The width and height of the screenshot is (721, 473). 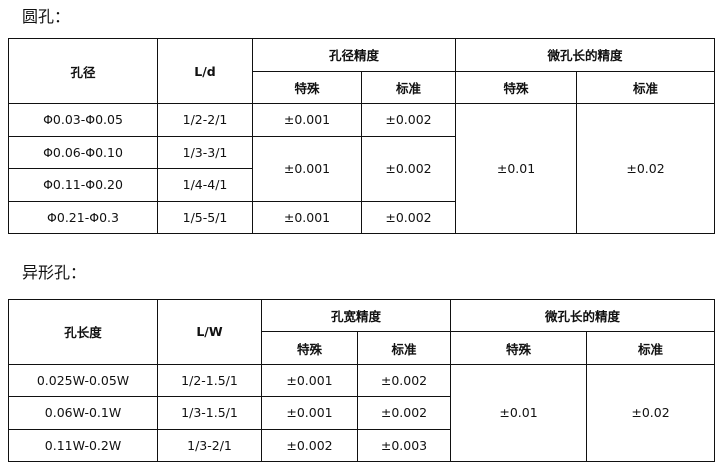 What do you see at coordinates (309, 445) in the screenshot?
I see `cell-special: ±0.002` at bounding box center [309, 445].